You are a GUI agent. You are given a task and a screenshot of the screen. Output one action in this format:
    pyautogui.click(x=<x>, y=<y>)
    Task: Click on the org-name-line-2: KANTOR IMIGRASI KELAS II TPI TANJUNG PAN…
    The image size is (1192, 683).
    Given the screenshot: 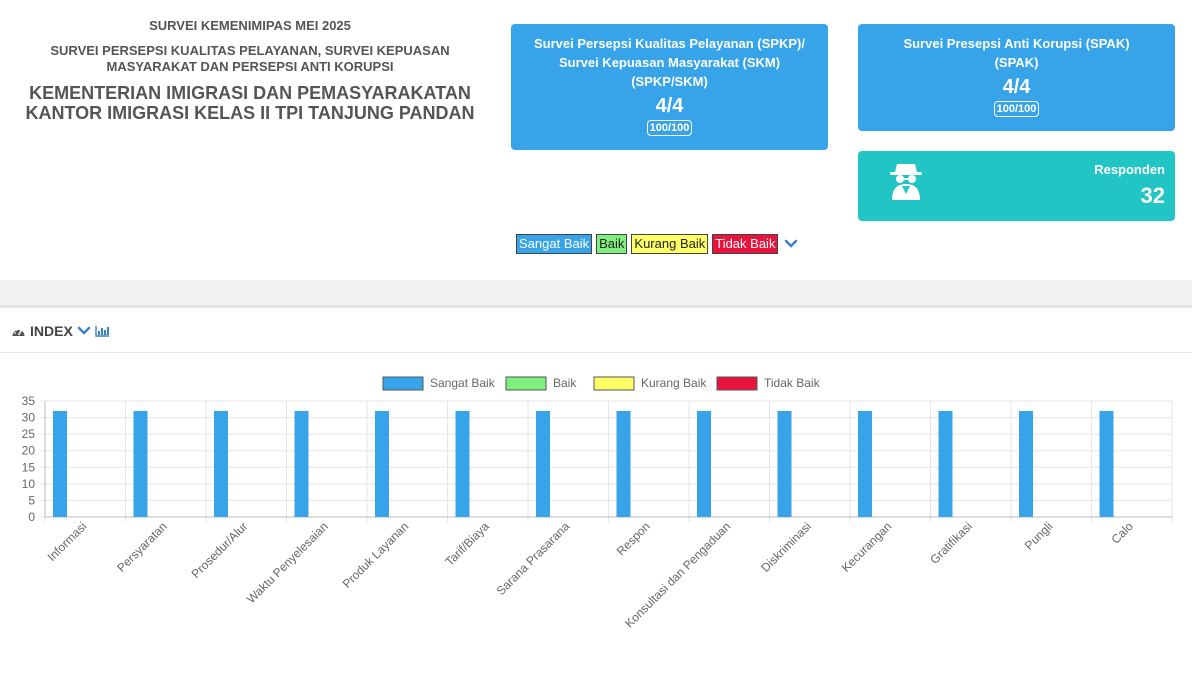 What is the action you would take?
    pyautogui.click(x=250, y=113)
    